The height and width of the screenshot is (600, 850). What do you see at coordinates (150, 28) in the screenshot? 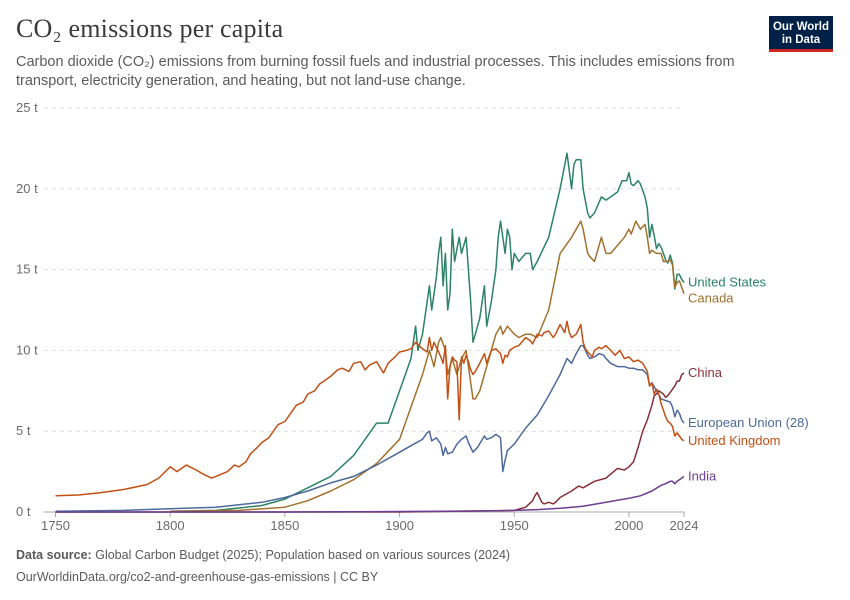
I see `page-title: CO₂ emissions per capita` at bounding box center [150, 28].